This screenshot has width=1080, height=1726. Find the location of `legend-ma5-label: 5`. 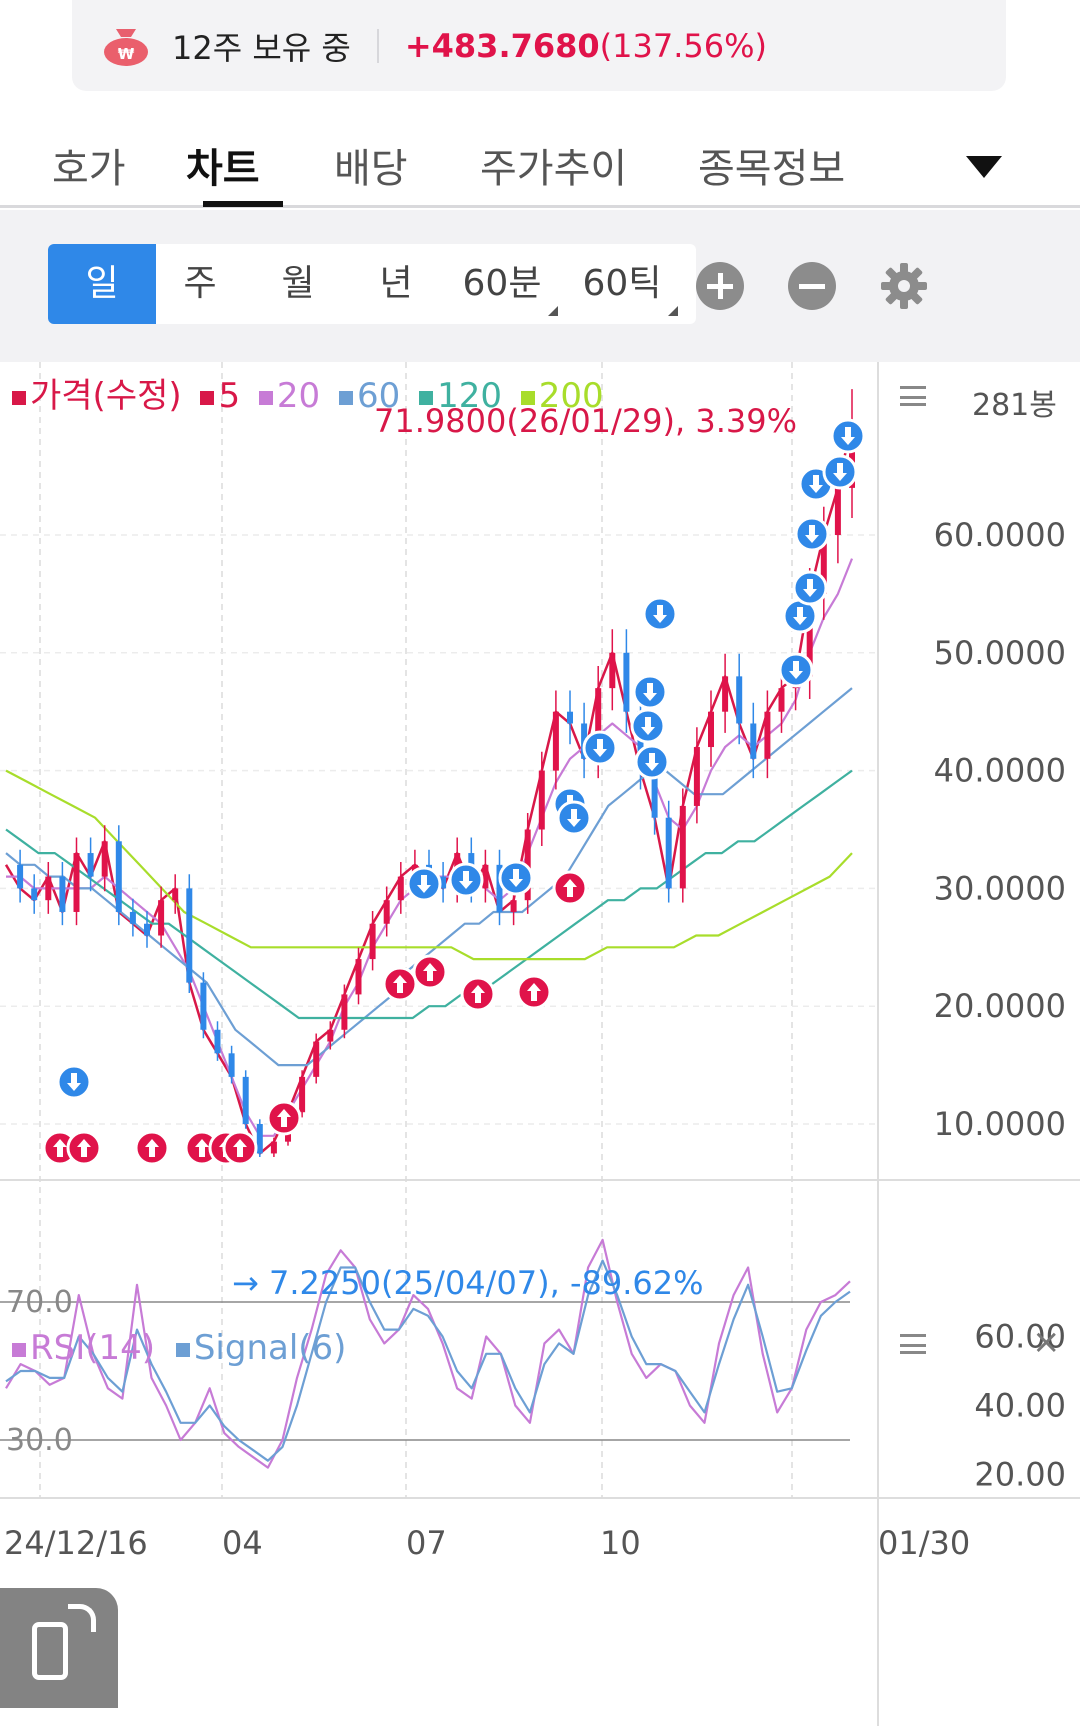

legend-ma5-label: 5 is located at coordinates (229, 396).